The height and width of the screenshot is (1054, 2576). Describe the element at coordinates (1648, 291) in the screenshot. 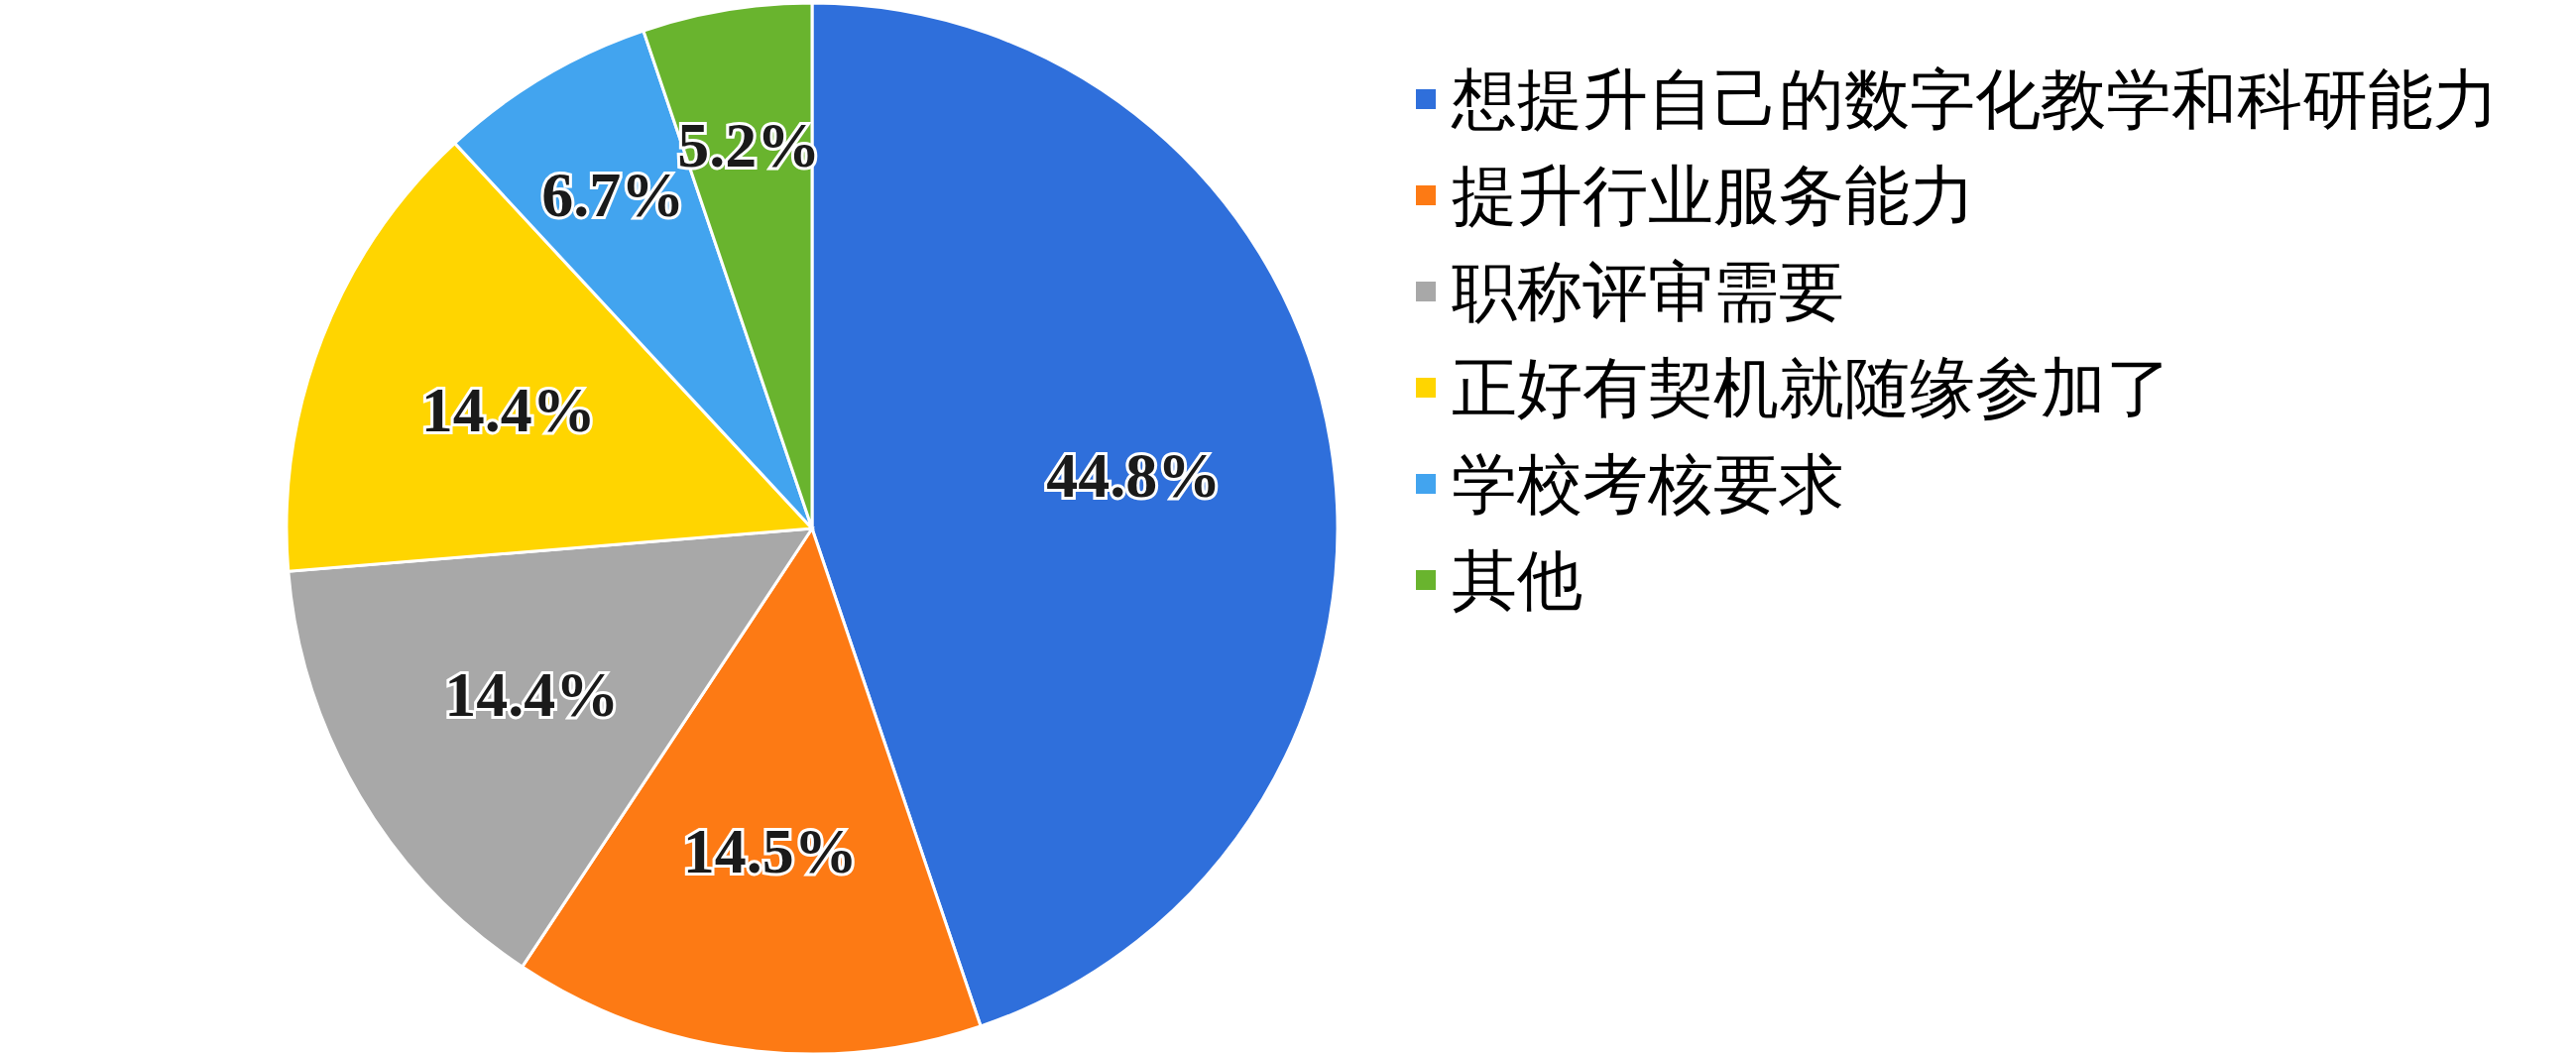

I see `legend-label: 职称评审需要` at that location.